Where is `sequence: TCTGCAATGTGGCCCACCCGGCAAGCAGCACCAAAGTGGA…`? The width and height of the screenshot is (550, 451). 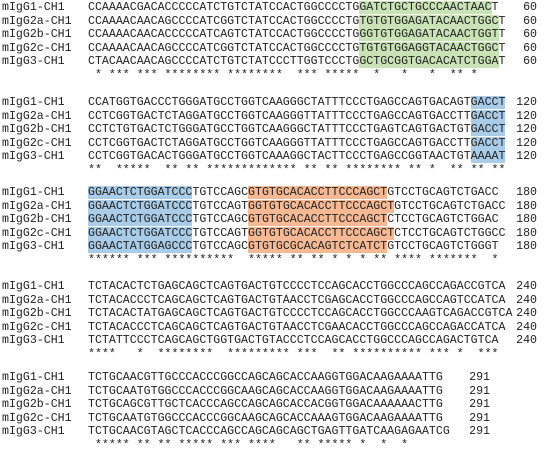 sequence: TCTGCAATGTGGCCCACCCGGCAAGCAGCACCAAAGTGGA… is located at coordinates (265, 418).